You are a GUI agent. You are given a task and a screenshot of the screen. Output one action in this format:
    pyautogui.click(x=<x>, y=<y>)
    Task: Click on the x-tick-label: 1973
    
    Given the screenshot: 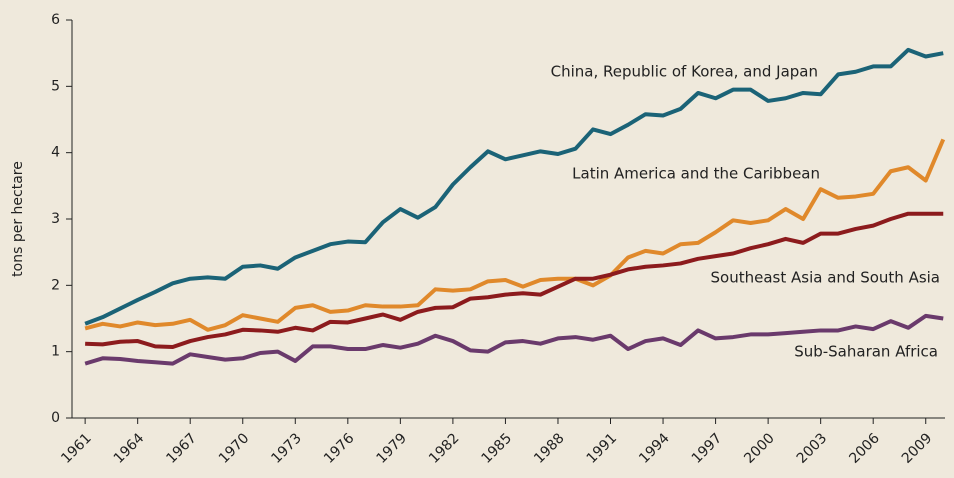 What is the action you would take?
    pyautogui.click(x=286, y=448)
    